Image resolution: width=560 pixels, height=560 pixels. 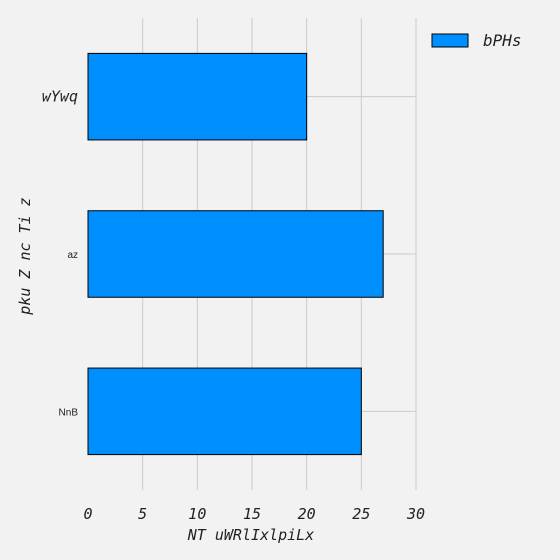 What do you see at coordinates (60, 253) in the screenshot?
I see `category-labels: wYwq az NnB` at bounding box center [60, 253].